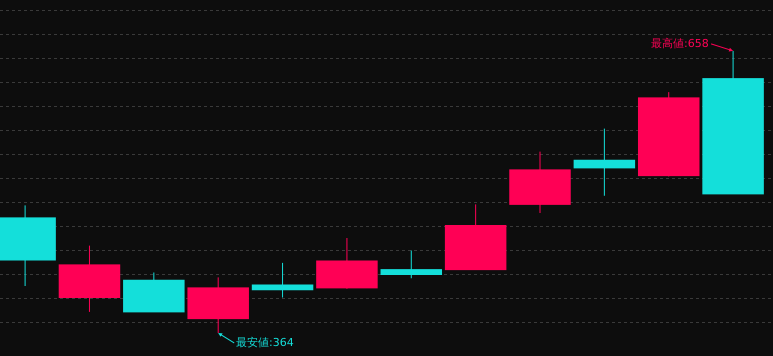  What do you see at coordinates (265, 342) in the screenshot?
I see `annotation: 最安値:364` at bounding box center [265, 342].